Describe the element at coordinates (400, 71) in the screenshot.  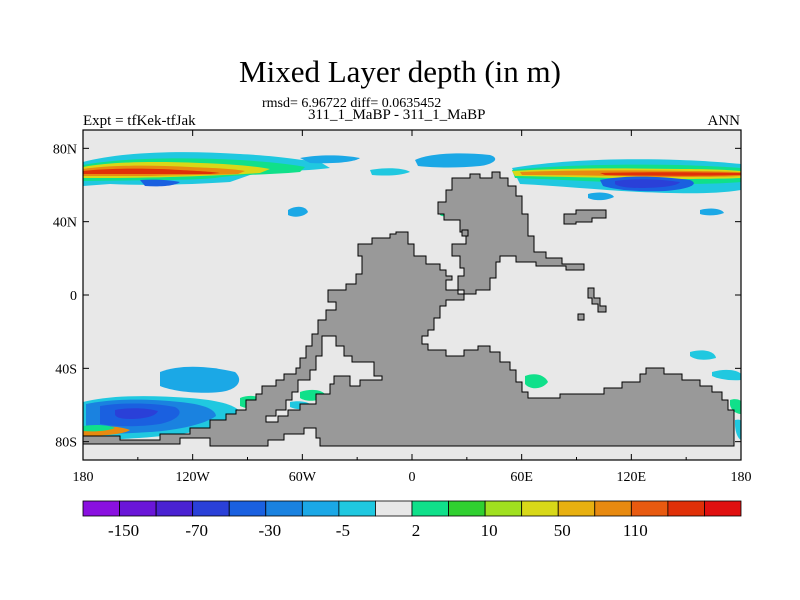
I see `chart-title: Mixed Layer depth (in m)` at that location.